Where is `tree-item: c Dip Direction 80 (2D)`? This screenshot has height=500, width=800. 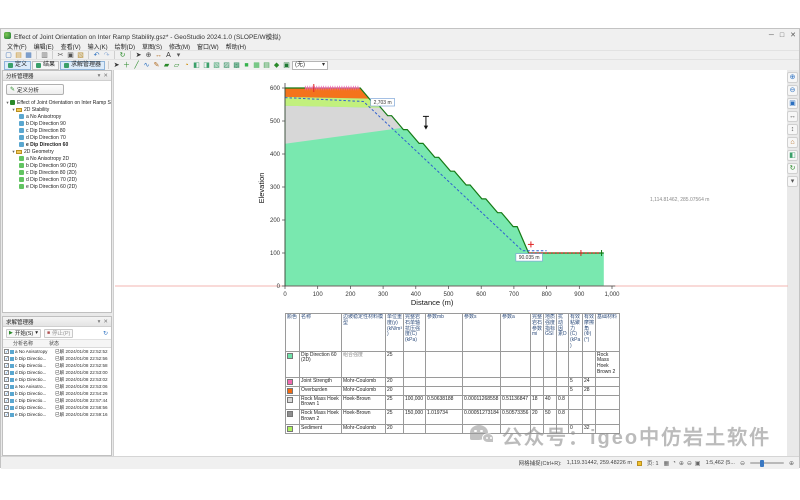
tree-item: c Dip Direction 80 (2D) is located at coordinates (58, 172).